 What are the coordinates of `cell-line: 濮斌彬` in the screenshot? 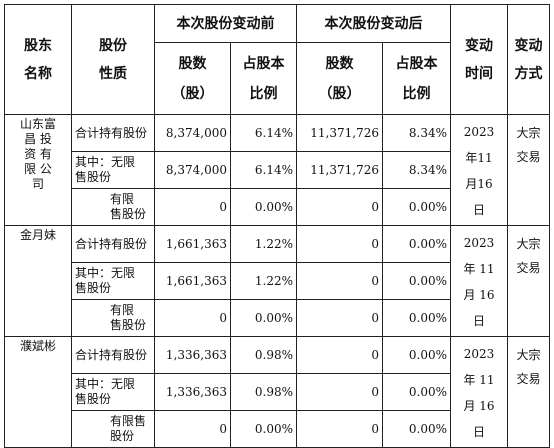 It's located at (37, 346).